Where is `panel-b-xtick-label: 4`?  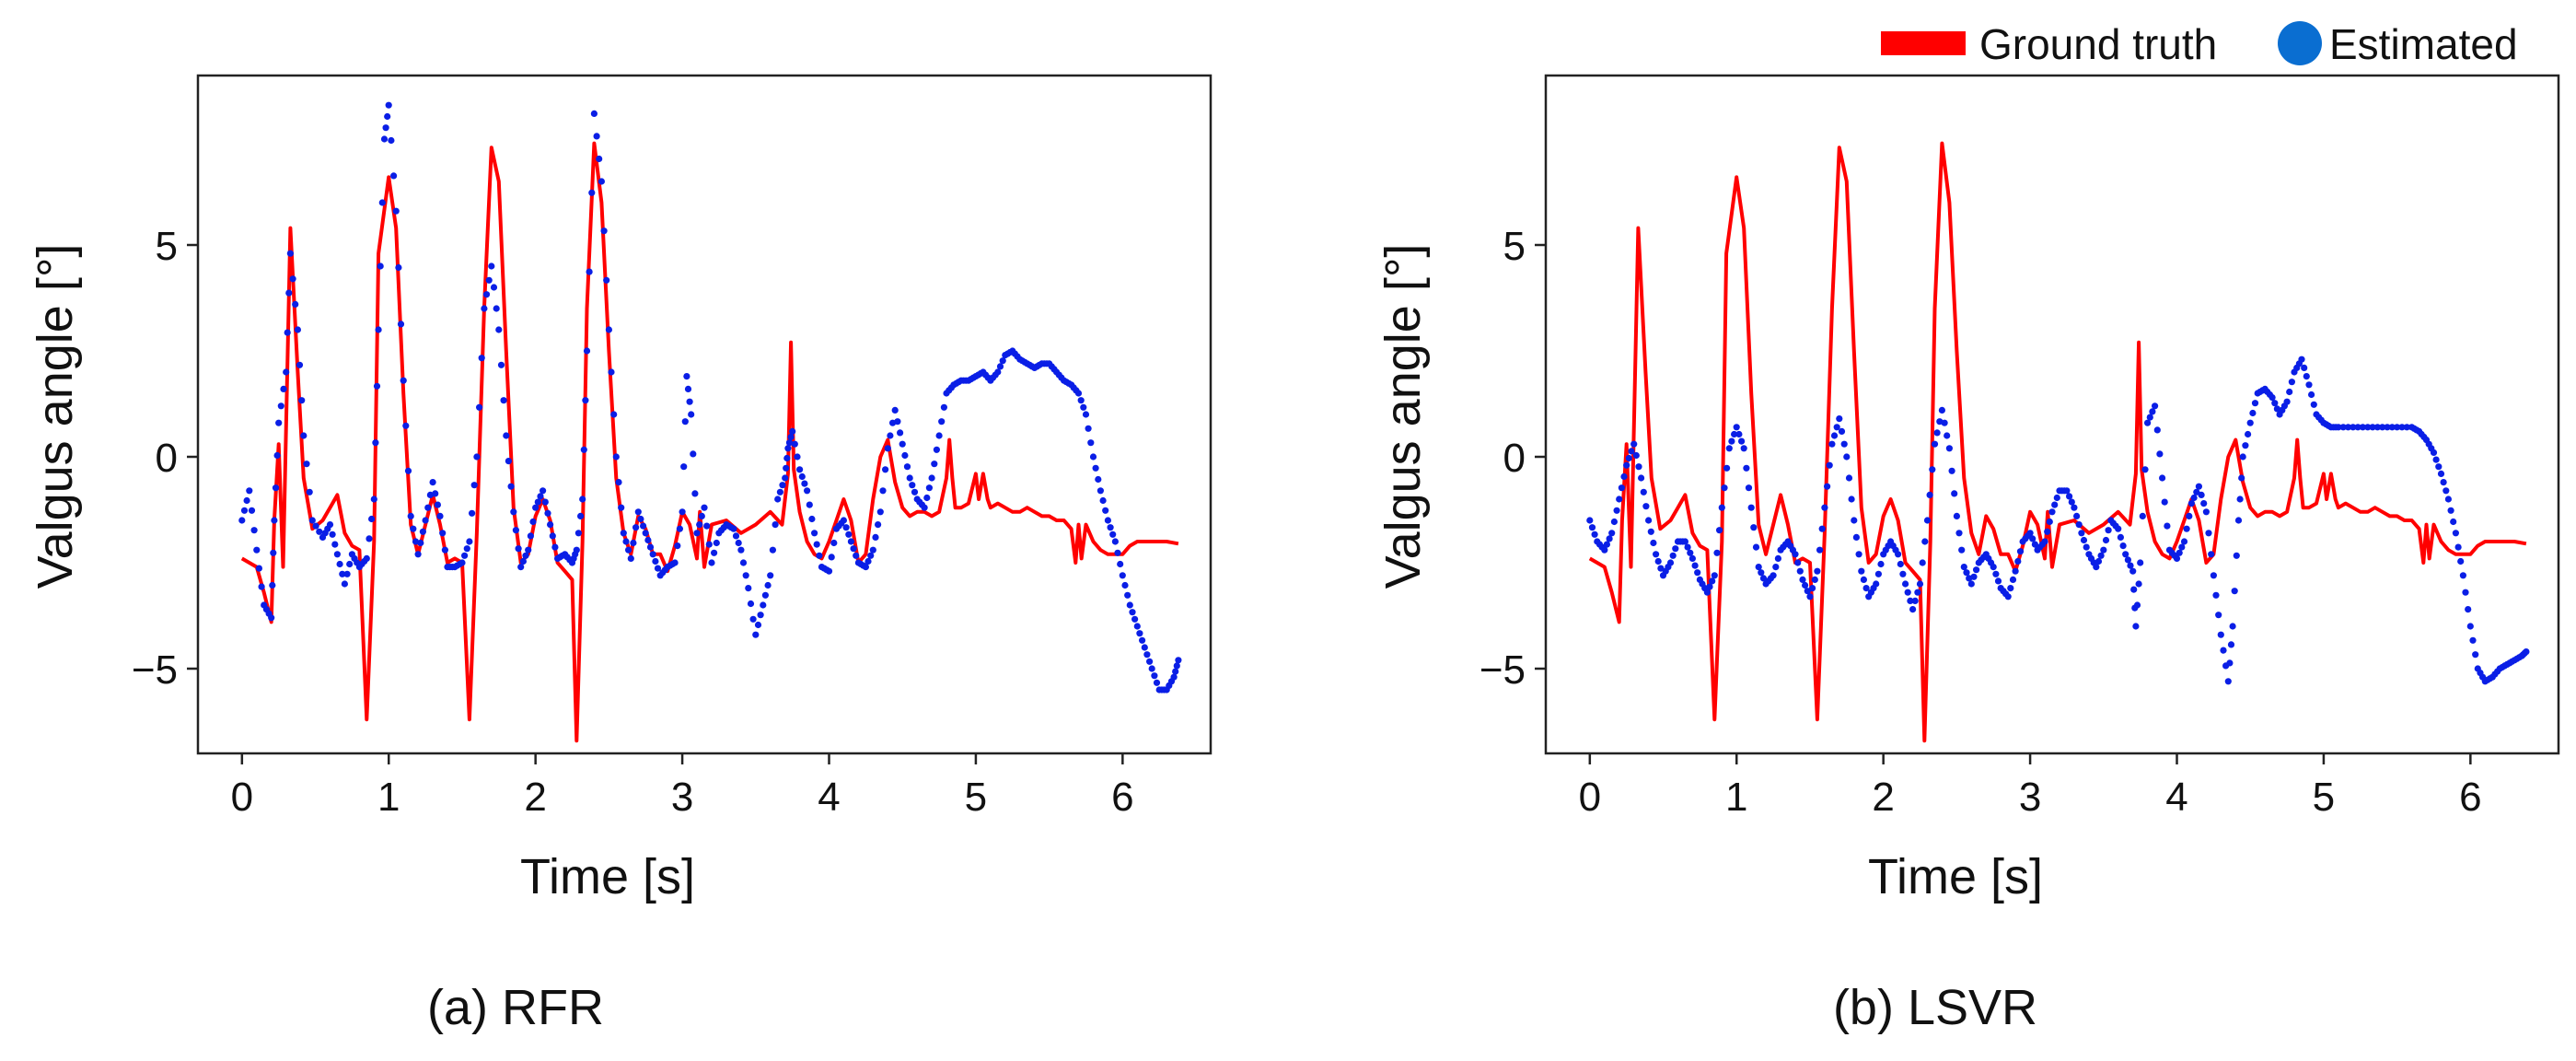 panel-b-xtick-label: 4 is located at coordinates (2176, 797).